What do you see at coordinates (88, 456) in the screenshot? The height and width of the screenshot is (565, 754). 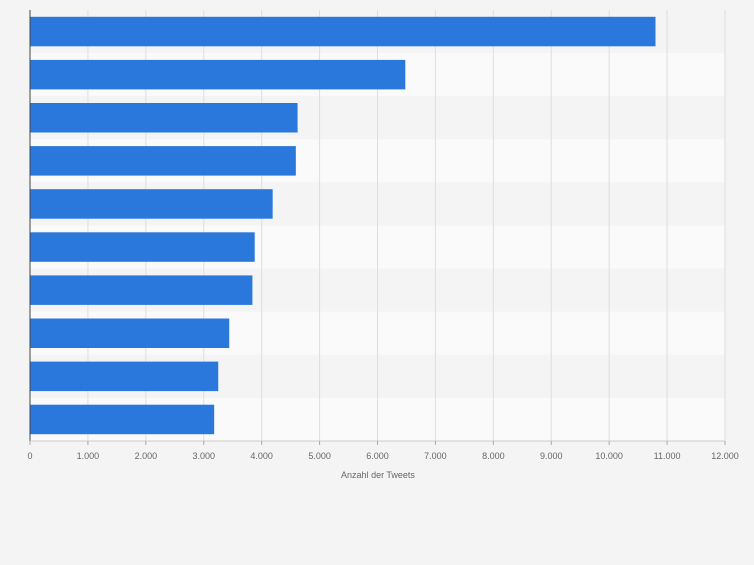 I see `x-tick-label: 1.000` at bounding box center [88, 456].